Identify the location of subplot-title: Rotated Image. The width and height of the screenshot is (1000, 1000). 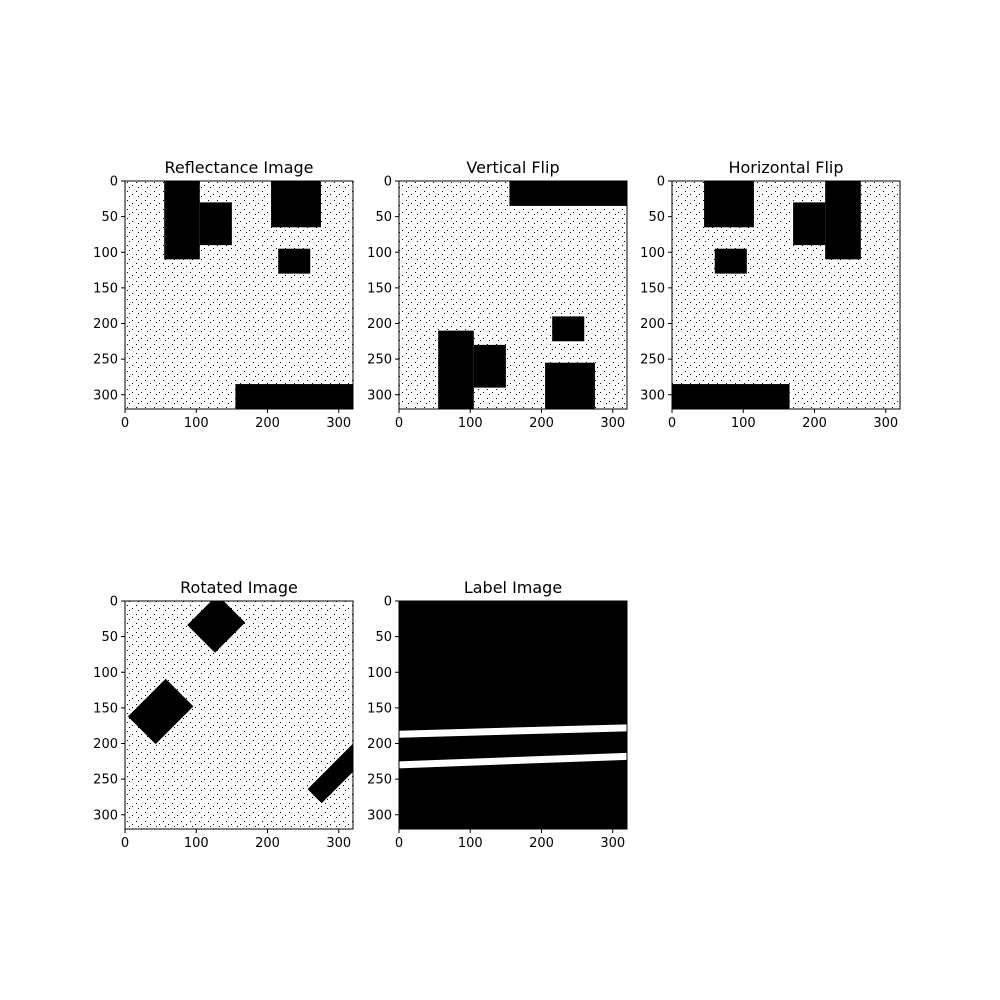
(239, 587).